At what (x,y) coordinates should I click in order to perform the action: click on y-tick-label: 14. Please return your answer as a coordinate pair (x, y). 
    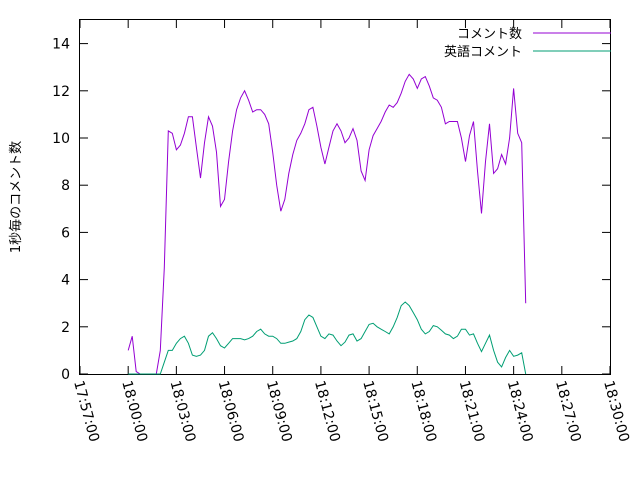
    Looking at the image, I should click on (61, 45).